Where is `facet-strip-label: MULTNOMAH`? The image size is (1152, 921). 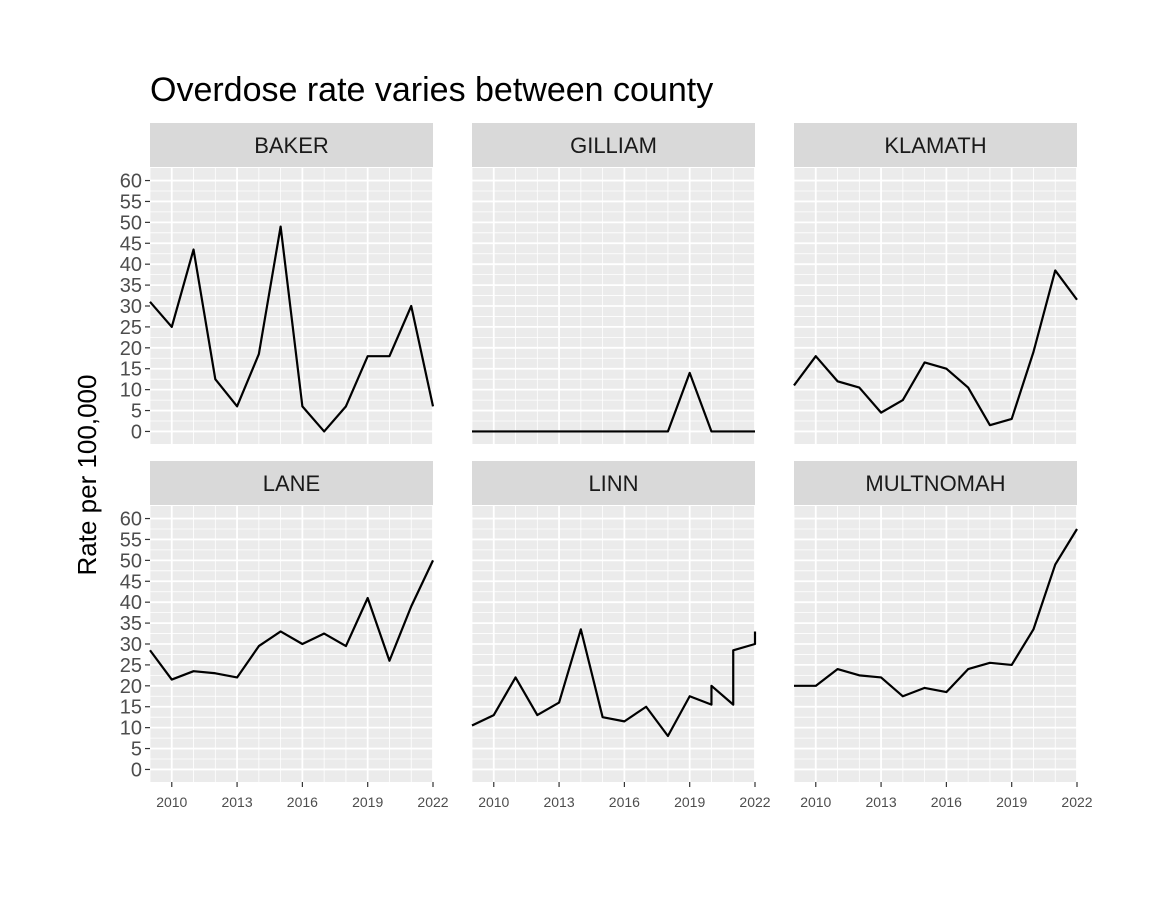
facet-strip-label: MULTNOMAH is located at coordinates (935, 483).